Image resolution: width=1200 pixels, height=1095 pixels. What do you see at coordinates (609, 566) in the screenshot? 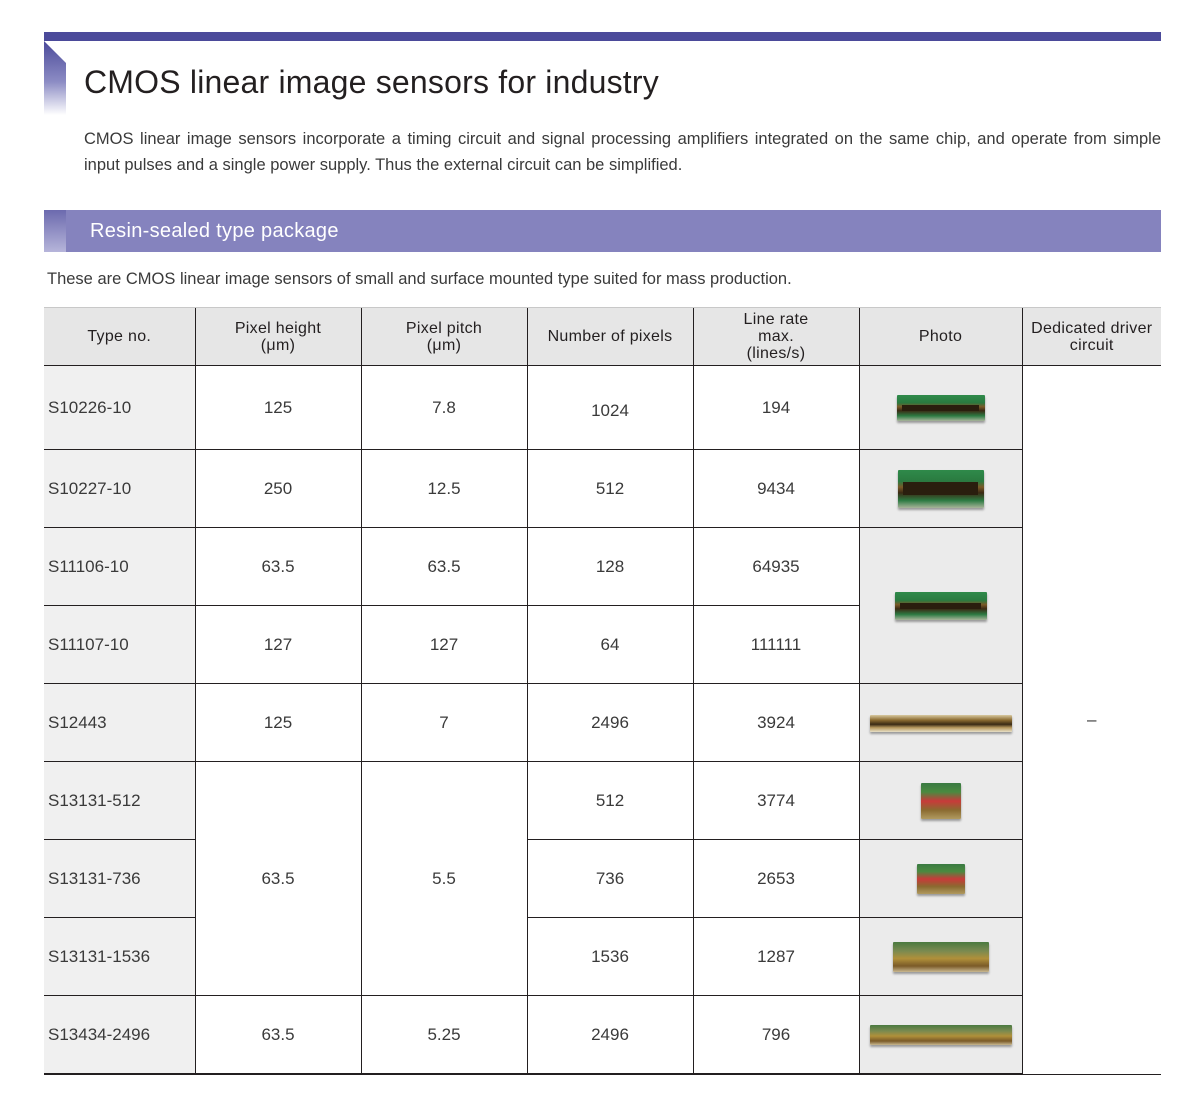
I see `number-of-pixels-cell: 128` at bounding box center [609, 566].